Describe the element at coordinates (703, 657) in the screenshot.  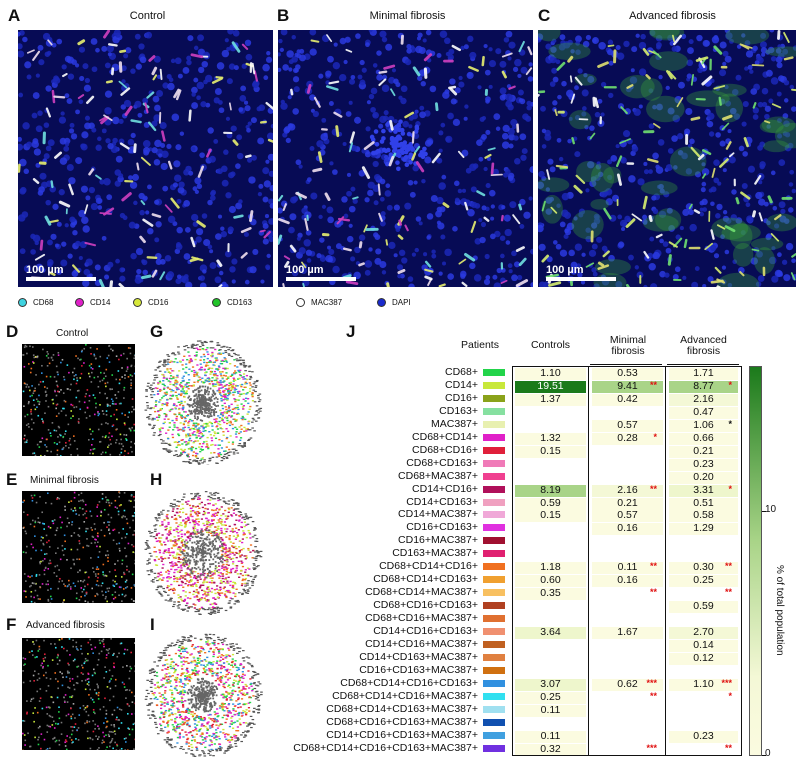
I see `cell-value: 0.12` at that location.